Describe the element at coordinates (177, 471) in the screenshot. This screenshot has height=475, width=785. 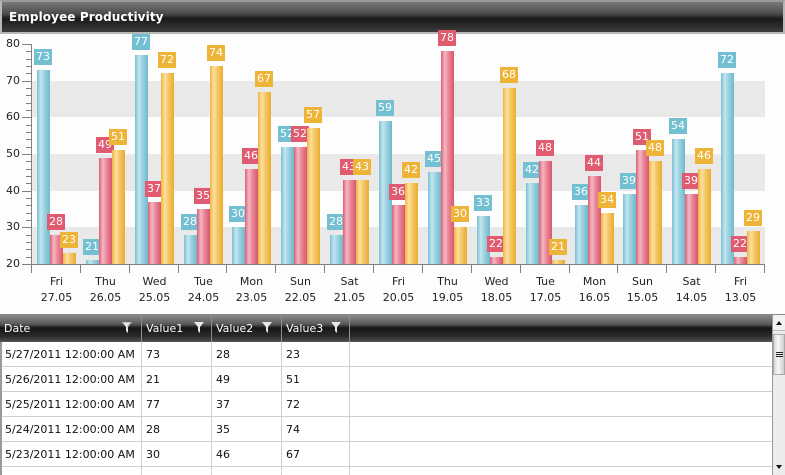
I see `table-cell-v1` at that location.